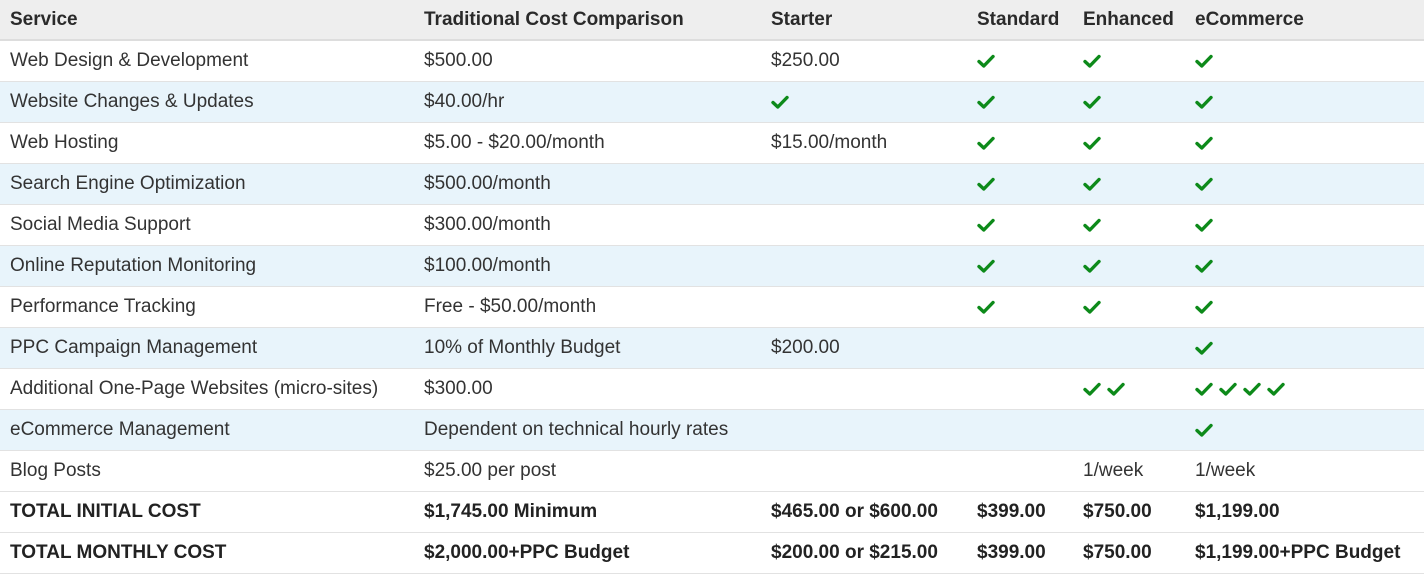 The height and width of the screenshot is (574, 1424). What do you see at coordinates (522, 347) in the screenshot?
I see `cell-traditional: 10% of Monthly Budget` at bounding box center [522, 347].